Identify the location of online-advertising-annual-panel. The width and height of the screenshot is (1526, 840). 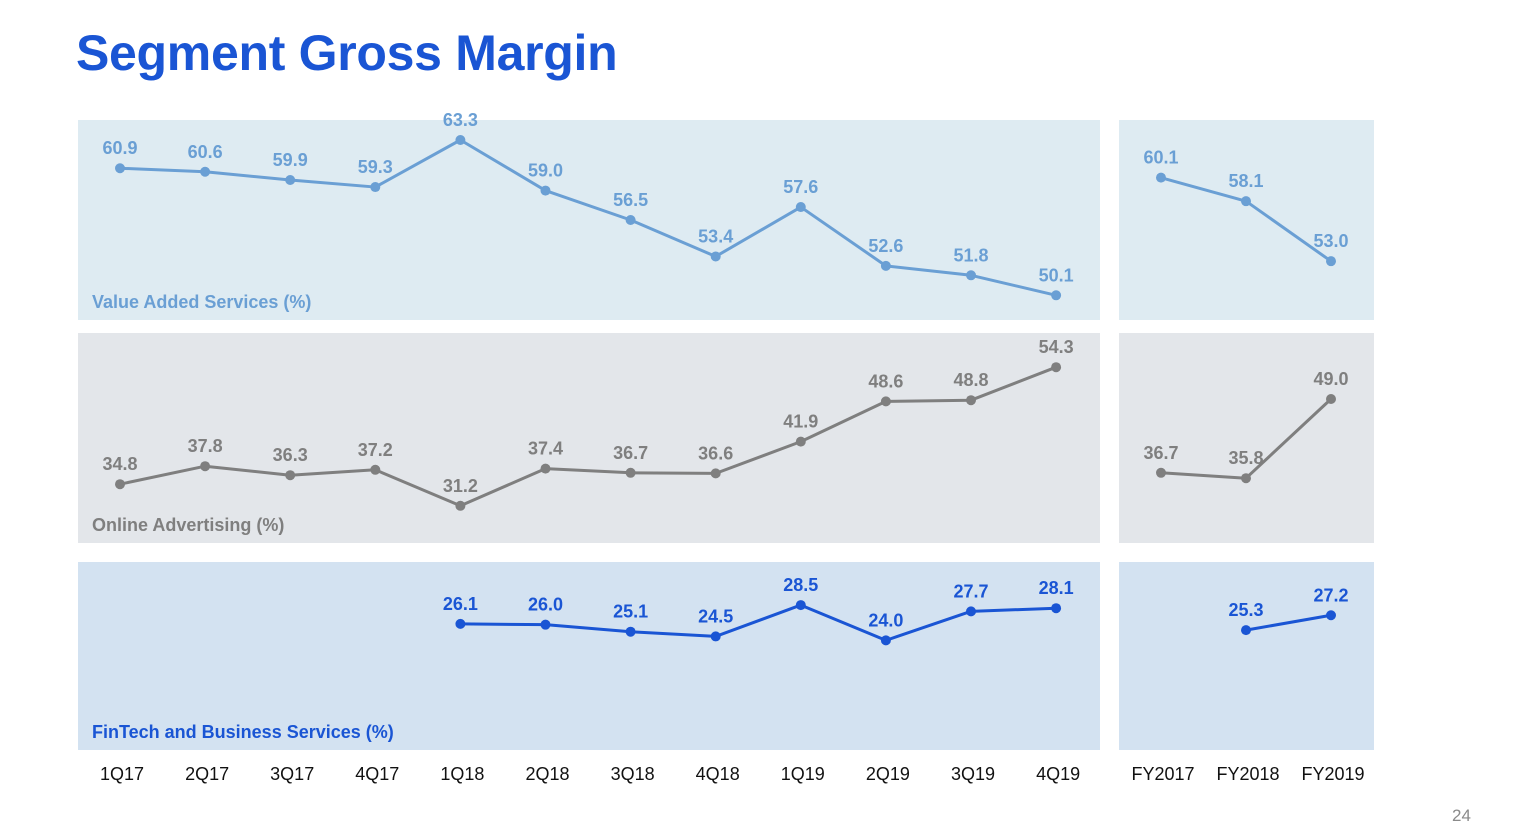
(1246, 438).